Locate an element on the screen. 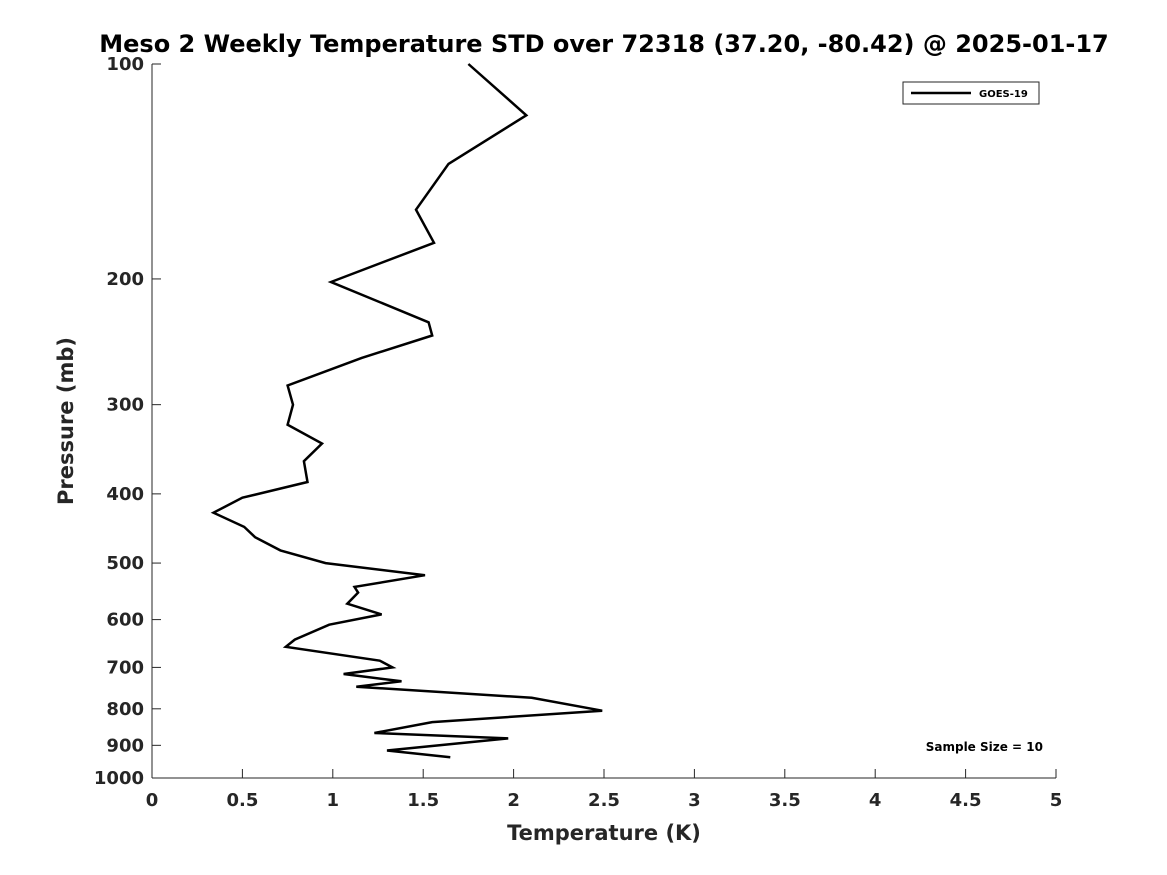 The height and width of the screenshot is (875, 1167). y-ticks: 100 200 300 400 500 600 700 800 900 1000 is located at coordinates (127, 421).